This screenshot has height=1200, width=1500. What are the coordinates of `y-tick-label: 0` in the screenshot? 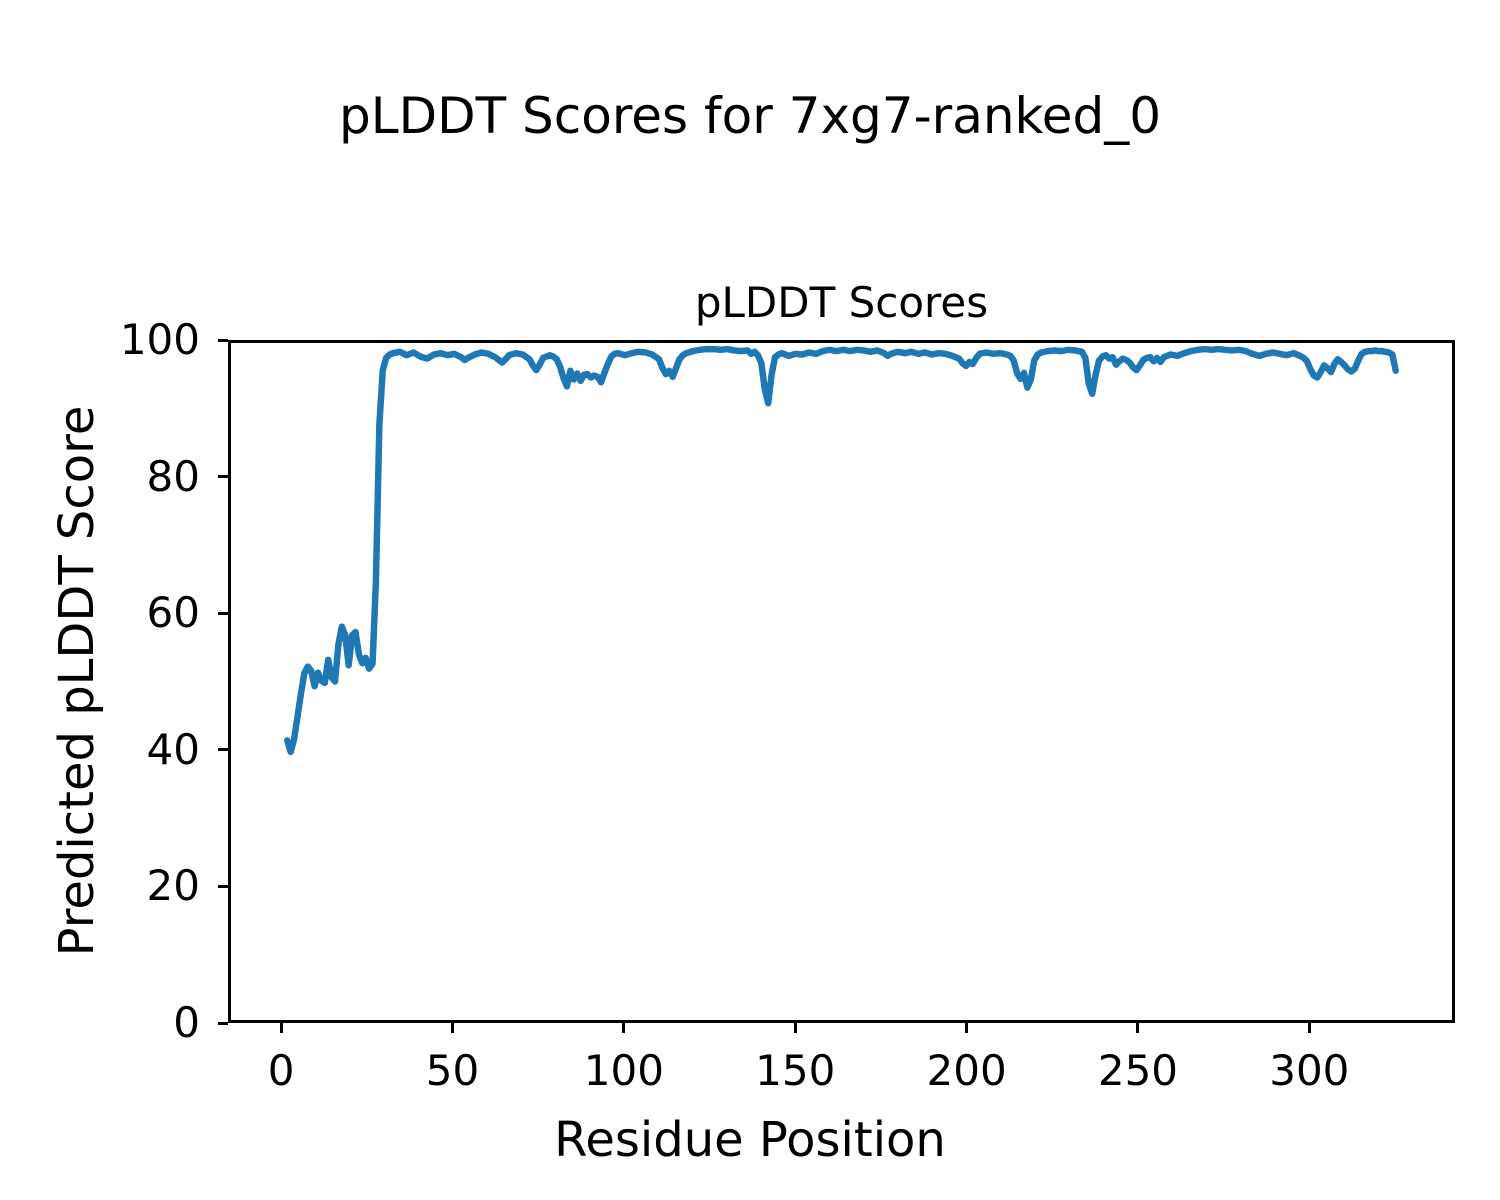 It's located at (186, 1022).